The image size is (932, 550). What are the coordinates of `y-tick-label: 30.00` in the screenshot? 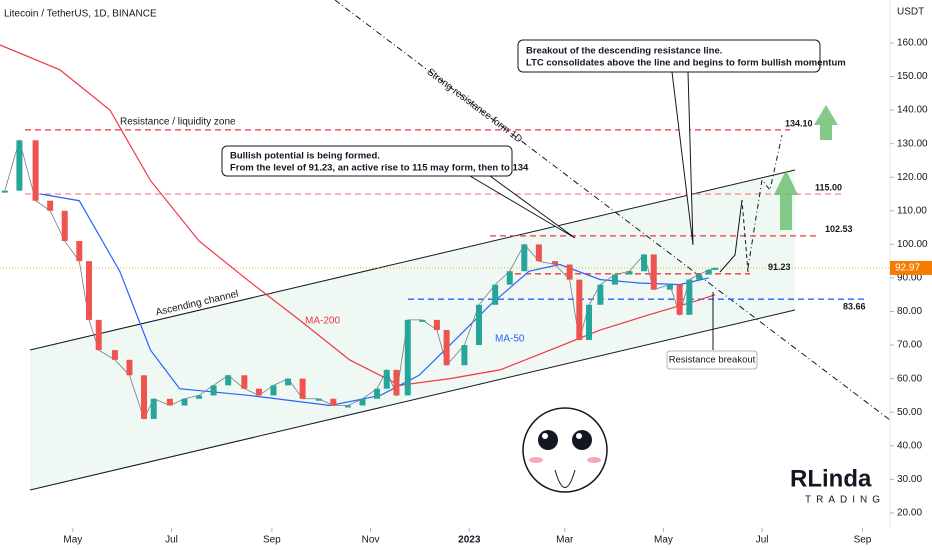 It's located at (909, 479).